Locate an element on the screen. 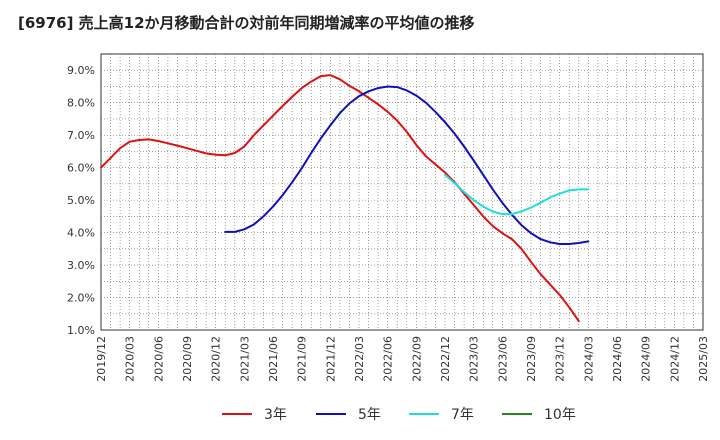 The height and width of the screenshot is (440, 720). legend-label: 5年 is located at coordinates (369, 415).